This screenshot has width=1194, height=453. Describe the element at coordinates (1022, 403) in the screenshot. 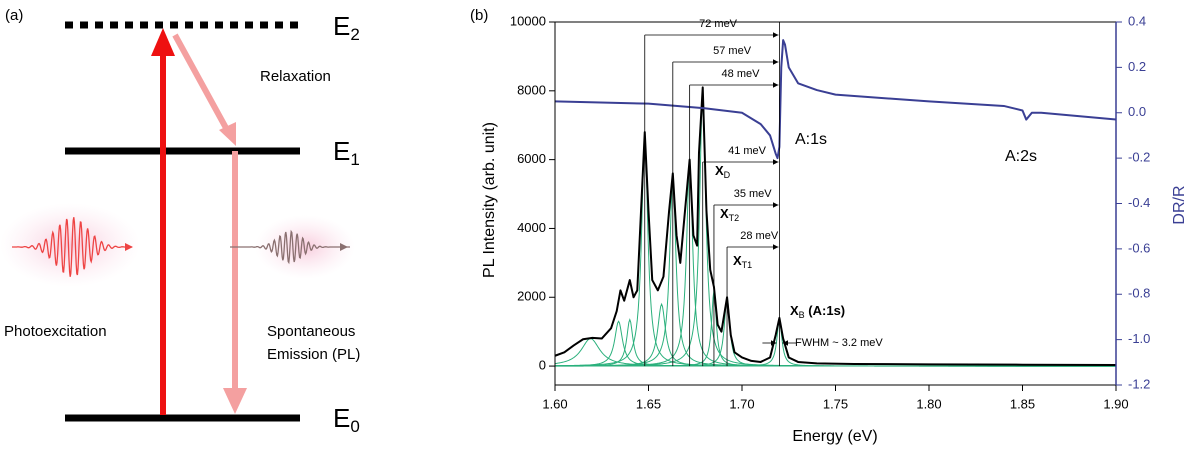

I see `x-tick-label: 1.85` at that location.